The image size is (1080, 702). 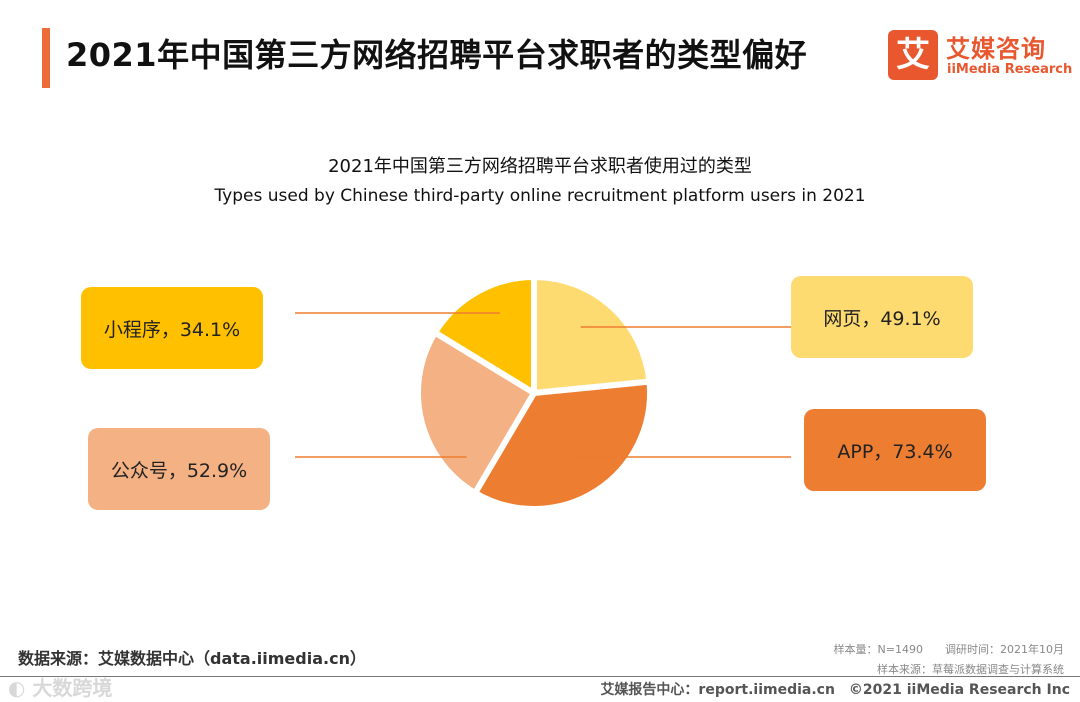 I want to click on page-title: 2021年中国第三方网络招聘平台求职者的类型偏好, so click(x=437, y=55).